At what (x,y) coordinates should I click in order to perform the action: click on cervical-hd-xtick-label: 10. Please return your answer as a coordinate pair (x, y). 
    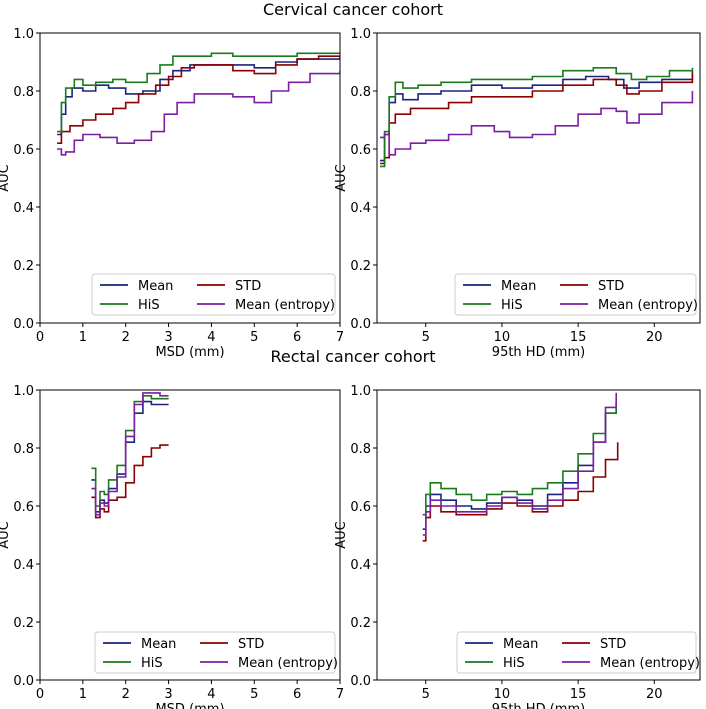
    Looking at the image, I should click on (502, 337).